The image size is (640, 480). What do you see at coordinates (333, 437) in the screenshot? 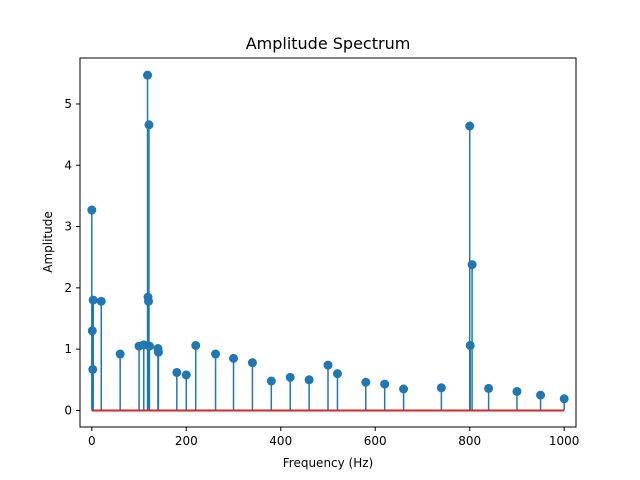
I see `x-axis-ticks: 0 200 400 600 800 1000` at bounding box center [333, 437].